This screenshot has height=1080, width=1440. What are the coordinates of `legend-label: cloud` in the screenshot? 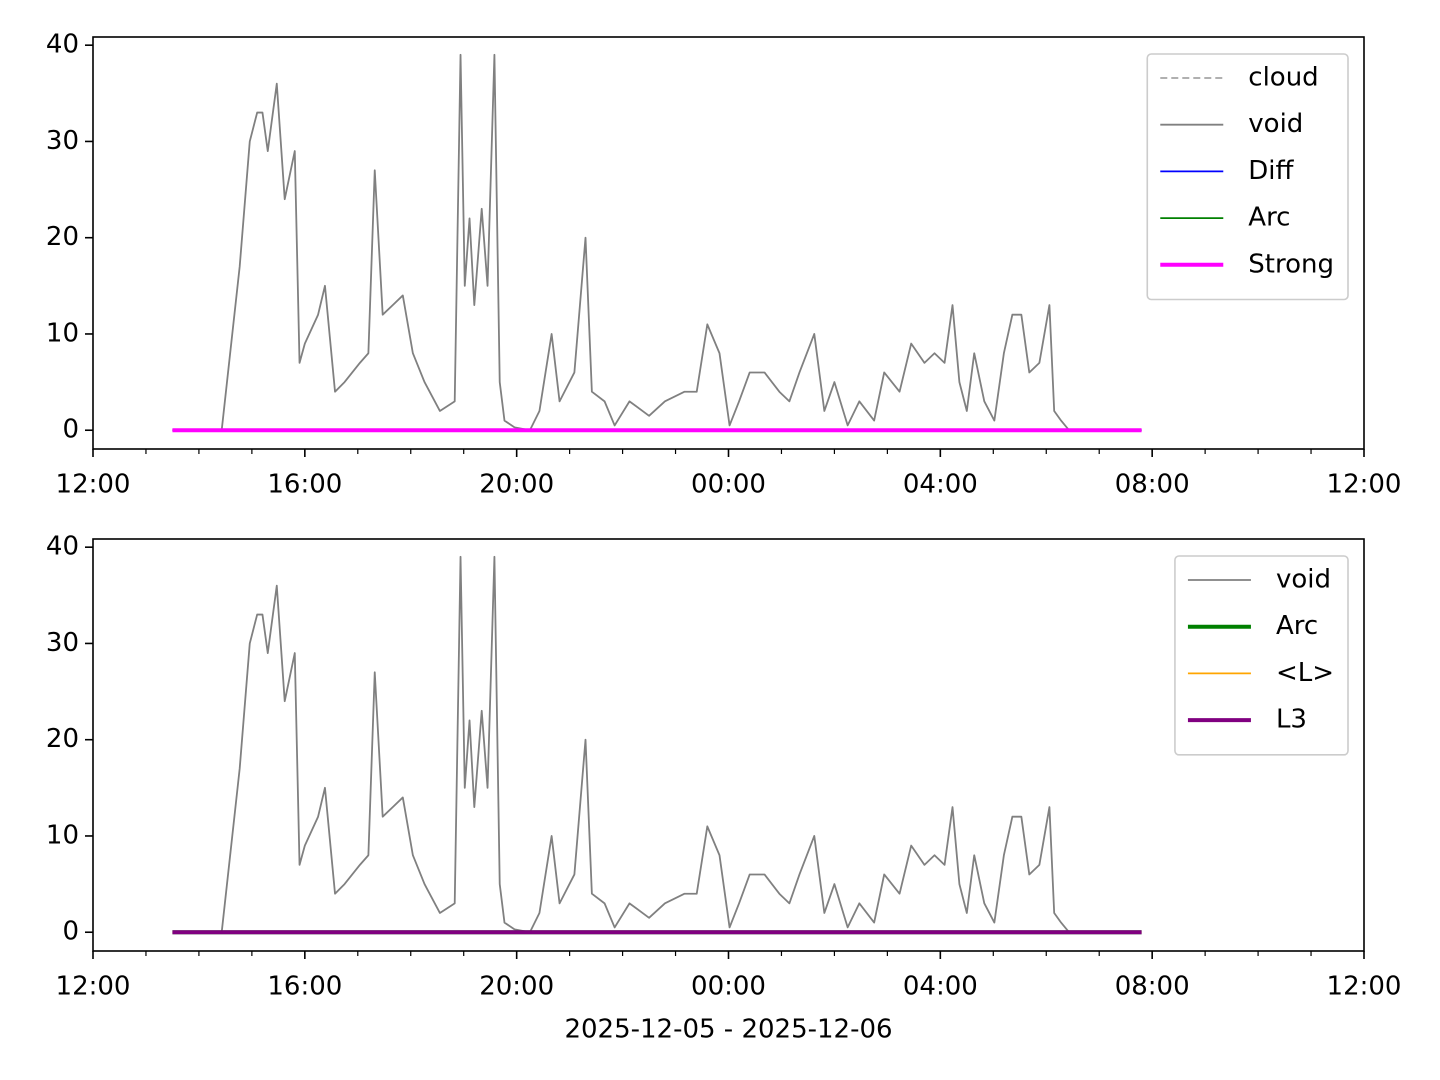 It's located at (1283, 78).